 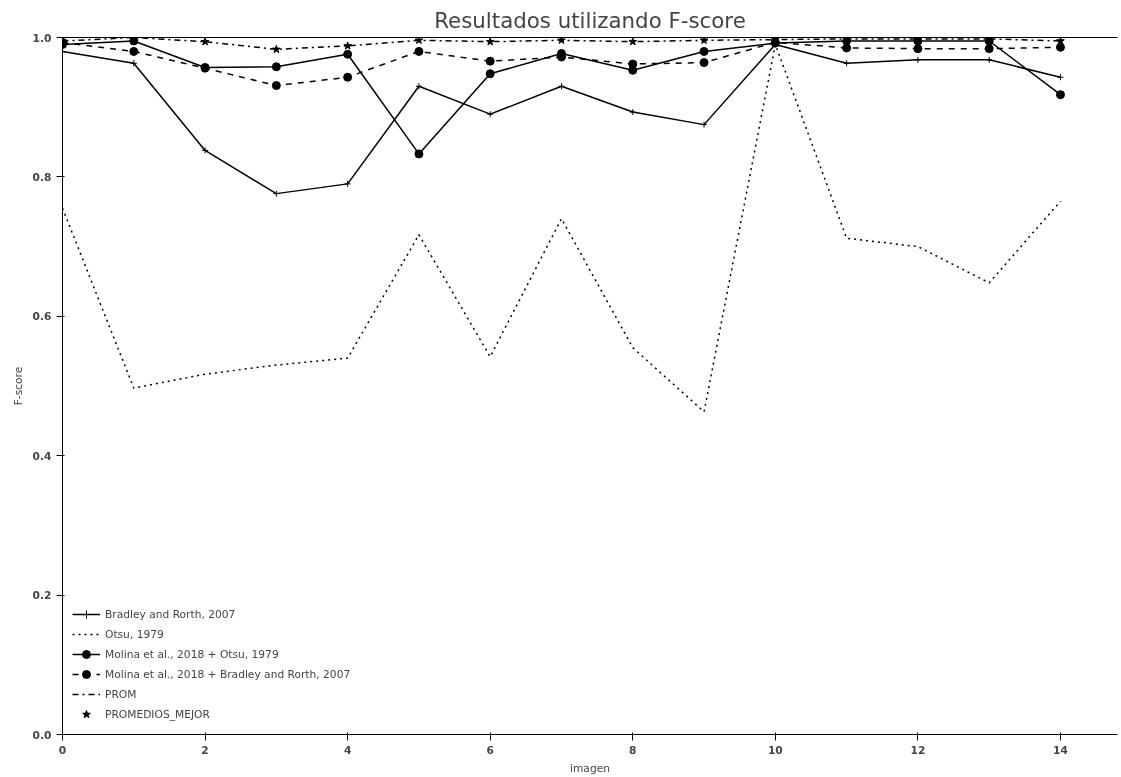 What do you see at coordinates (18, 386) in the screenshot?
I see `y-axis-title: F-score` at bounding box center [18, 386].